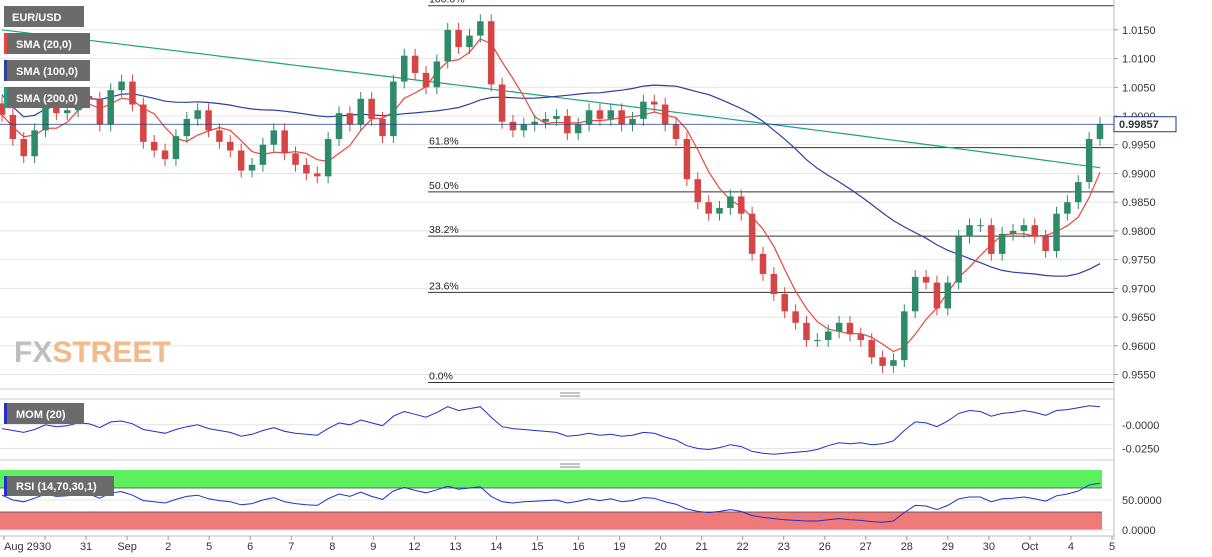  Describe the element at coordinates (1139, 289) in the screenshot. I see `price-tick-label-9: 0.9700` at that location.